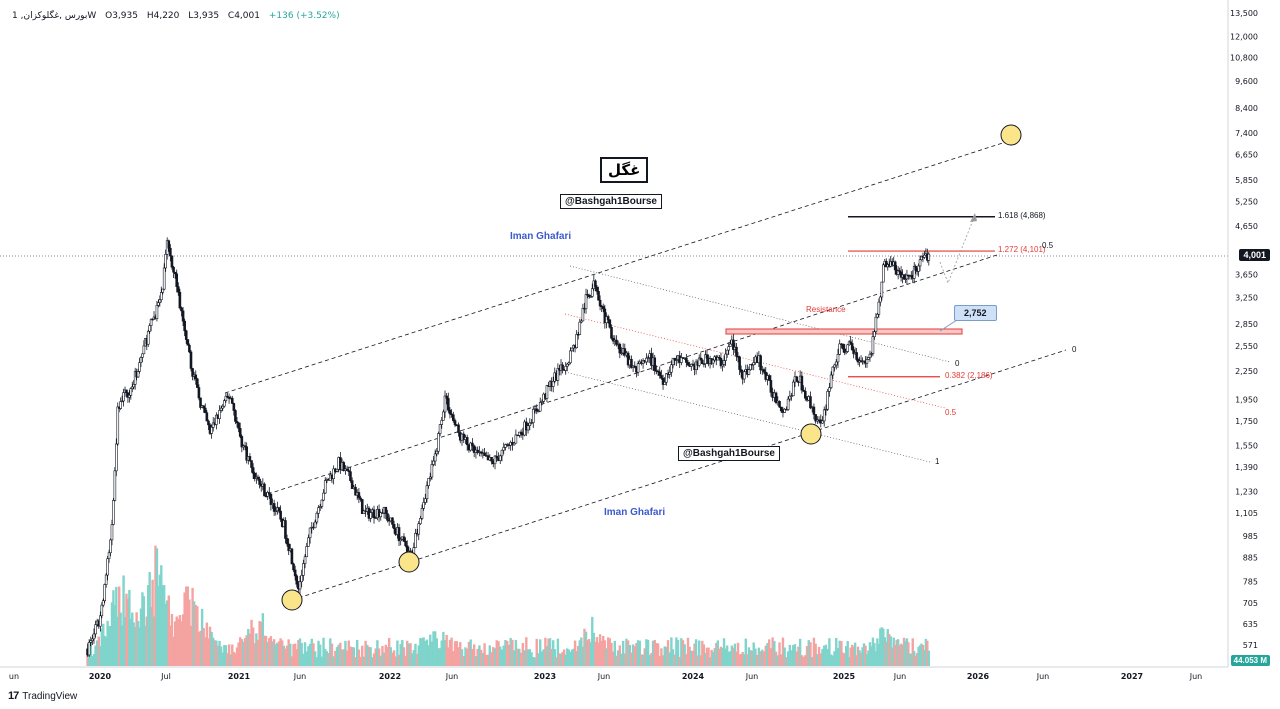  Describe the element at coordinates (42, 696) in the screenshot. I see `tradingview-logo: 17 TradingView` at that location.